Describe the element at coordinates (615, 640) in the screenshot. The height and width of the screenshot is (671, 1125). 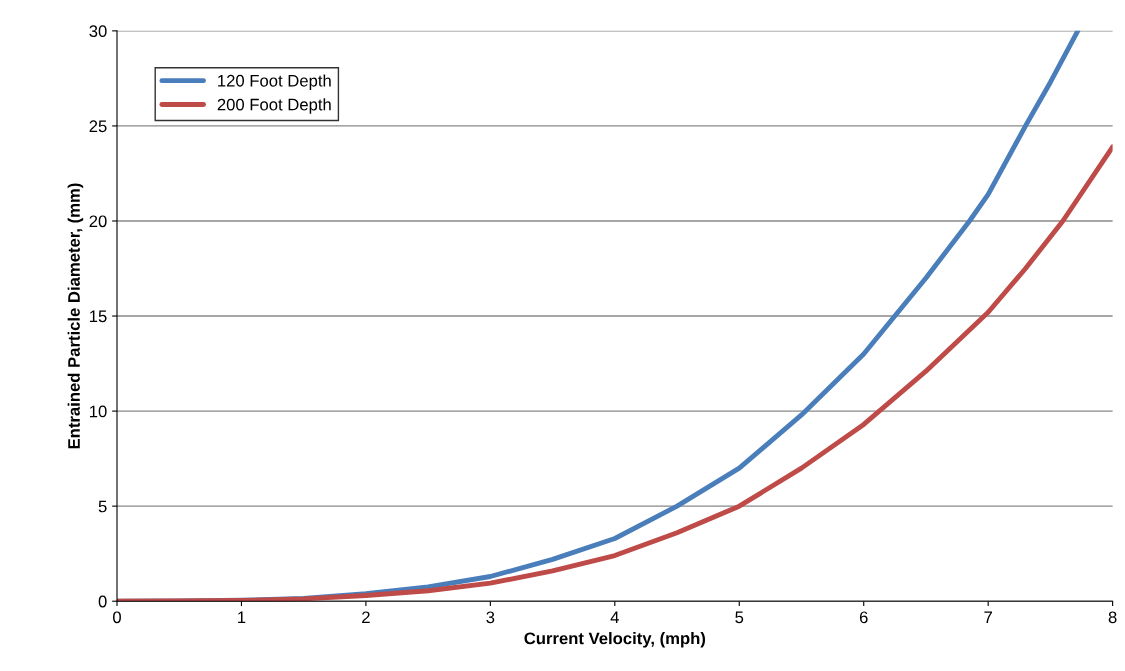
I see `x-axis-title: Current Velocity, (mph)` at that location.